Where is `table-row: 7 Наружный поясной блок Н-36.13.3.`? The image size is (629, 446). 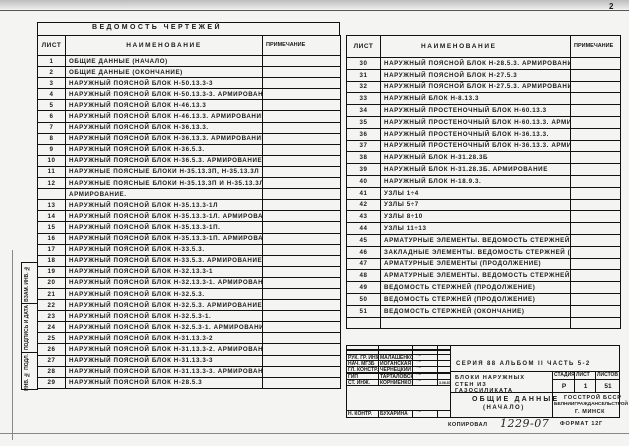
table-row: 7 Наружный поясной блок Н-36.13.3. is located at coordinates (189, 127).